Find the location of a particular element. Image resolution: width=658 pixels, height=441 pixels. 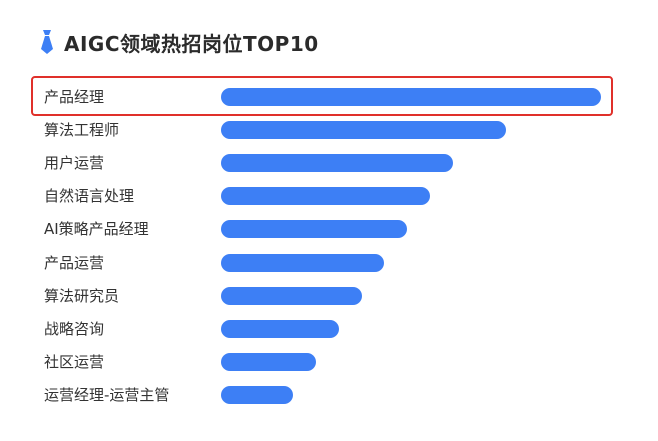

category-label: 社区运营 is located at coordinates (74, 361).